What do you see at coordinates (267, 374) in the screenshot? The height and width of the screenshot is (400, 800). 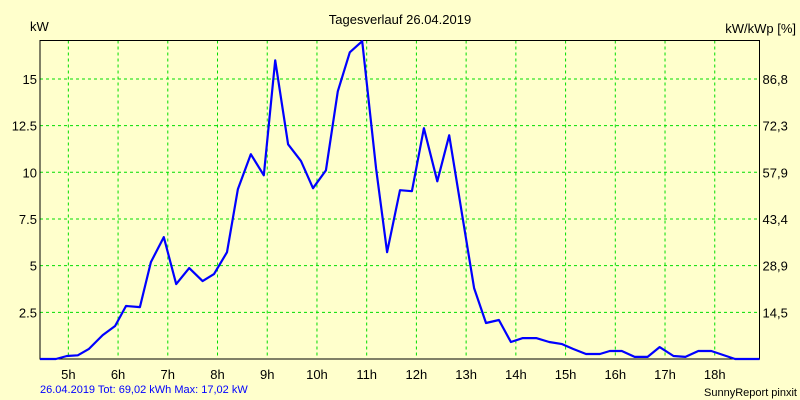 I see `x-tick-label: 9h` at bounding box center [267, 374].